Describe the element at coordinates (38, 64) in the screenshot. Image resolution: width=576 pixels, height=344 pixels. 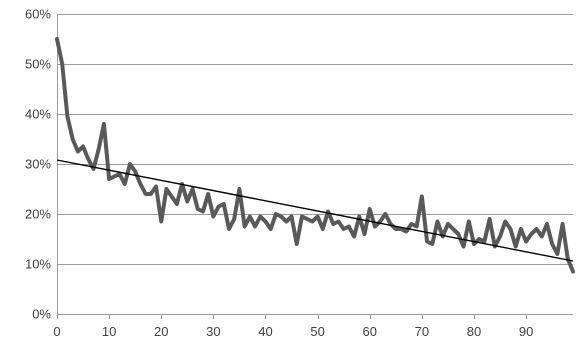
I see `y-tick-label: 50%` at that location.